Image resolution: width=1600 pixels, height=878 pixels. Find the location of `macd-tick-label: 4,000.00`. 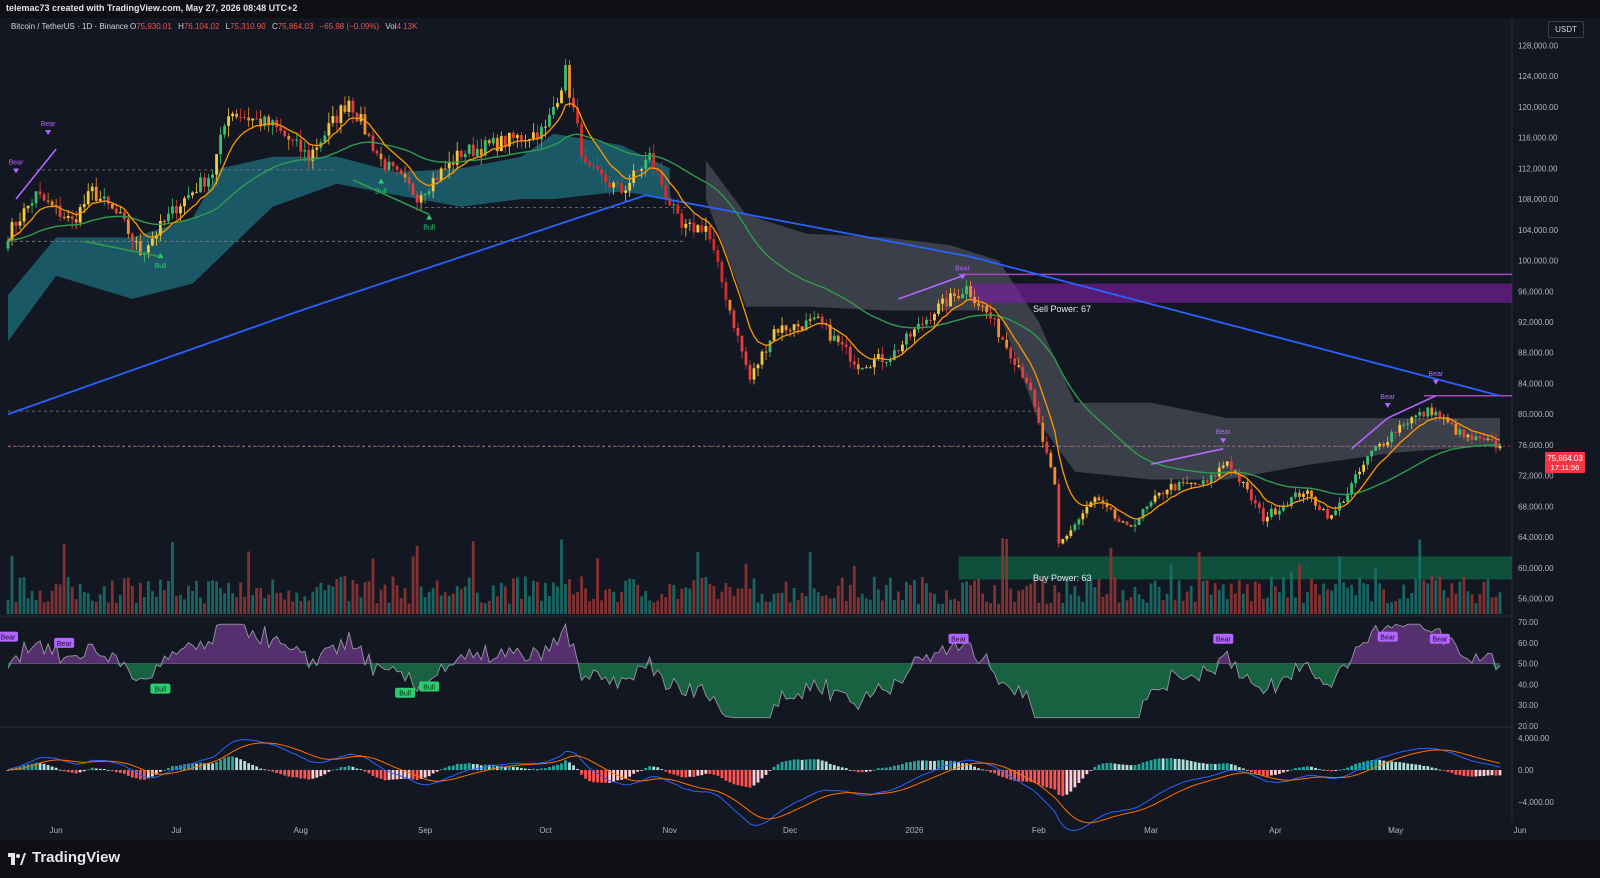

macd-tick-label: 4,000.00 is located at coordinates (1534, 738).